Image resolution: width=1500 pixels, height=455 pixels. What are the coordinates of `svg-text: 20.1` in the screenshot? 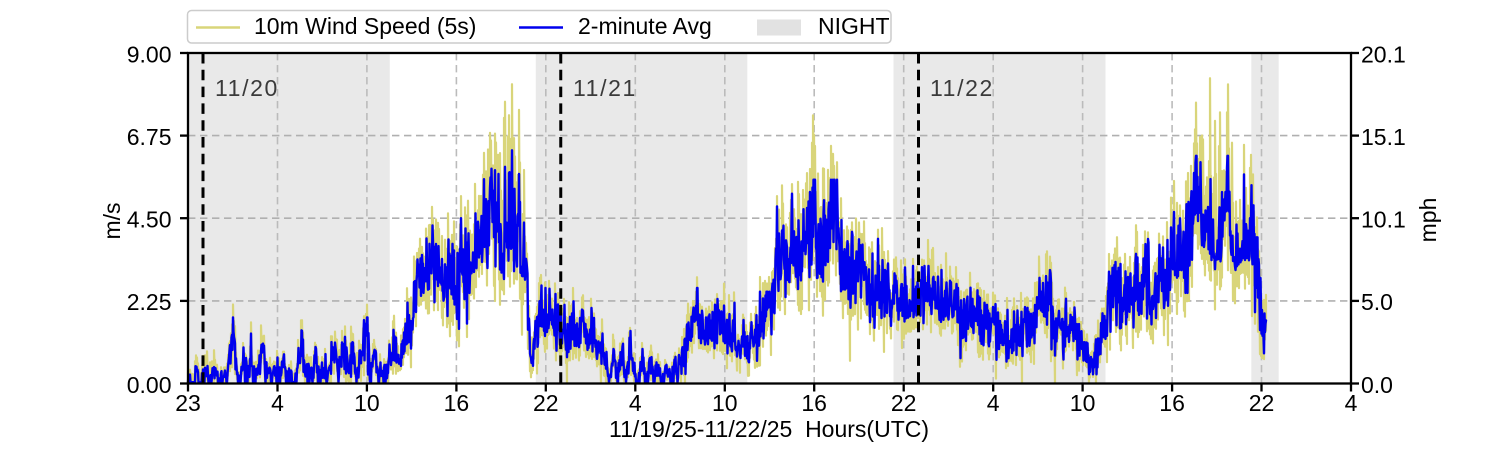 It's located at (1383, 54).